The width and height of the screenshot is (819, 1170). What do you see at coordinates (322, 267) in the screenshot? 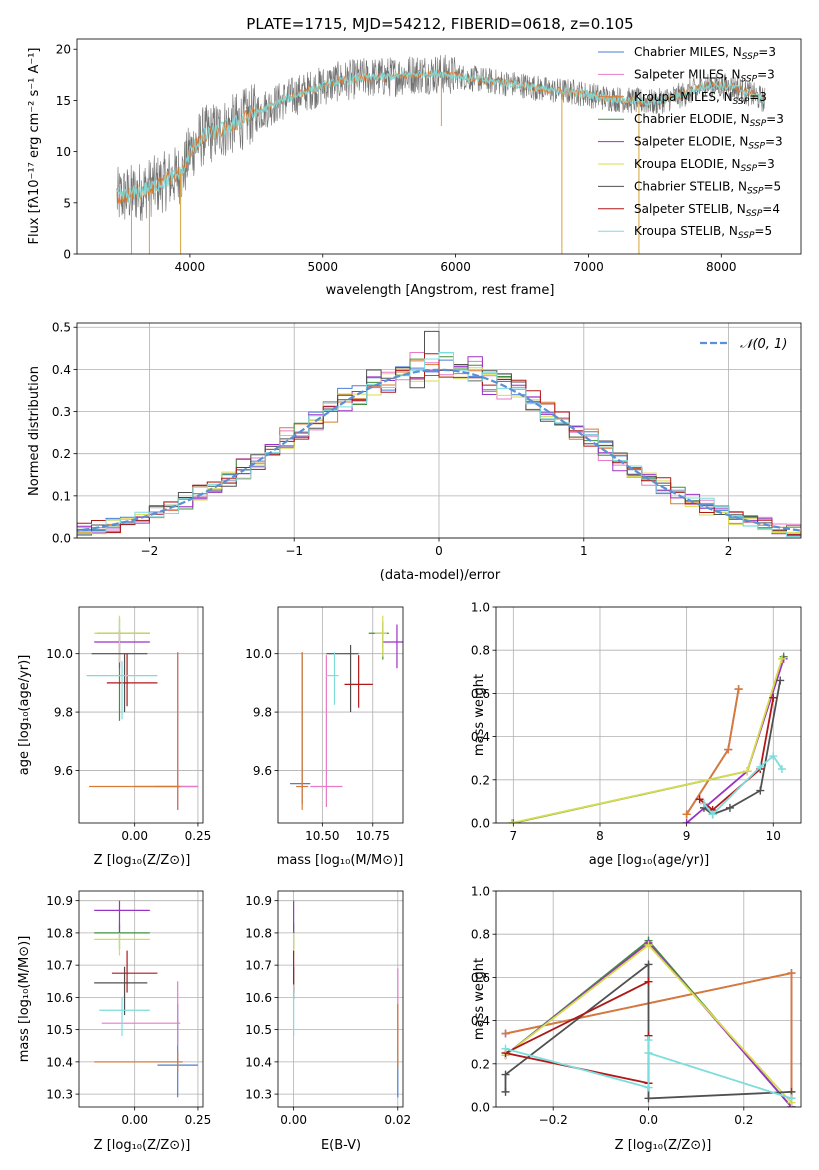
I see `x-tick-label: 5000` at bounding box center [322, 267].